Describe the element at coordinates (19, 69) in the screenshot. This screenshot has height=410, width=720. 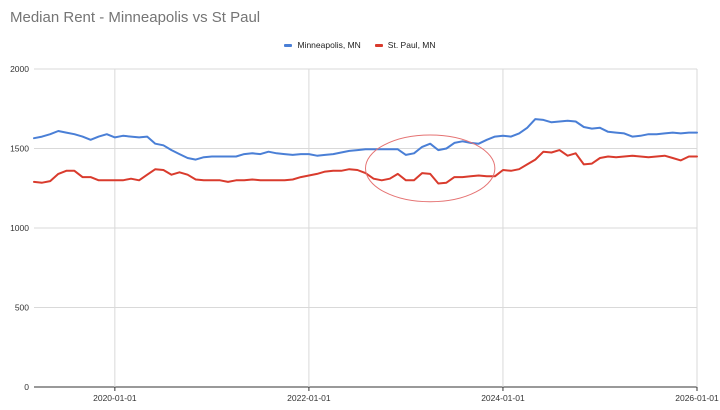
I see `y-tick-label-2000: 2000` at that location.